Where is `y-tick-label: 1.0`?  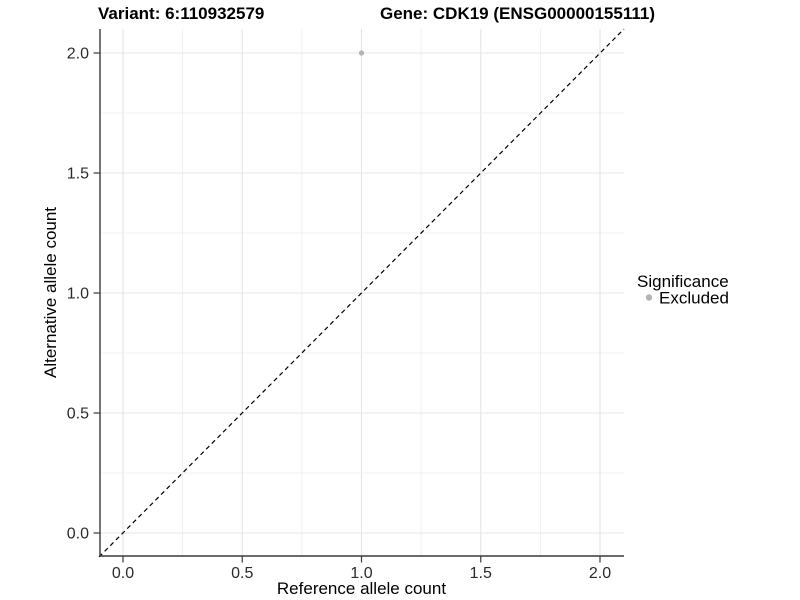
y-tick-label: 1.0 is located at coordinates (78, 294).